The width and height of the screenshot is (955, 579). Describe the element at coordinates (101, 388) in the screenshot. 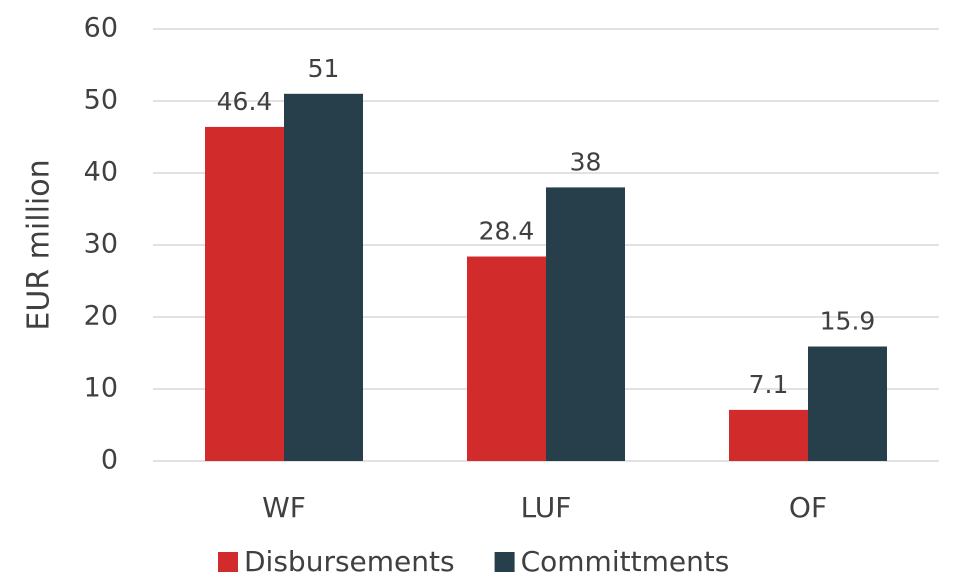

I see `y-tick-label: 10` at that location.